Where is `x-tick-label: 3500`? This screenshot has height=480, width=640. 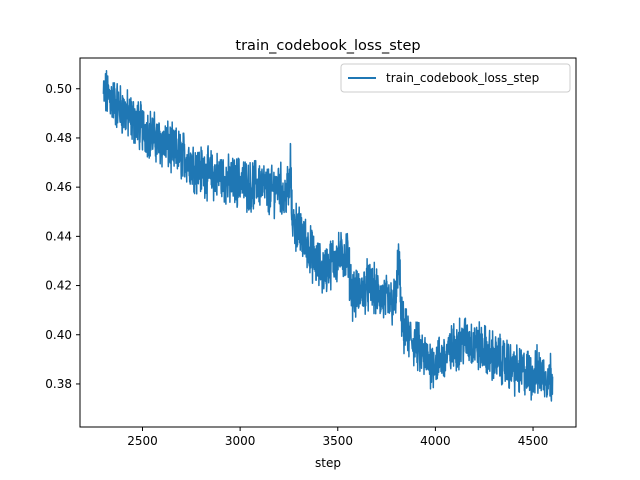 x-tick-label: 3500 is located at coordinates (337, 441).